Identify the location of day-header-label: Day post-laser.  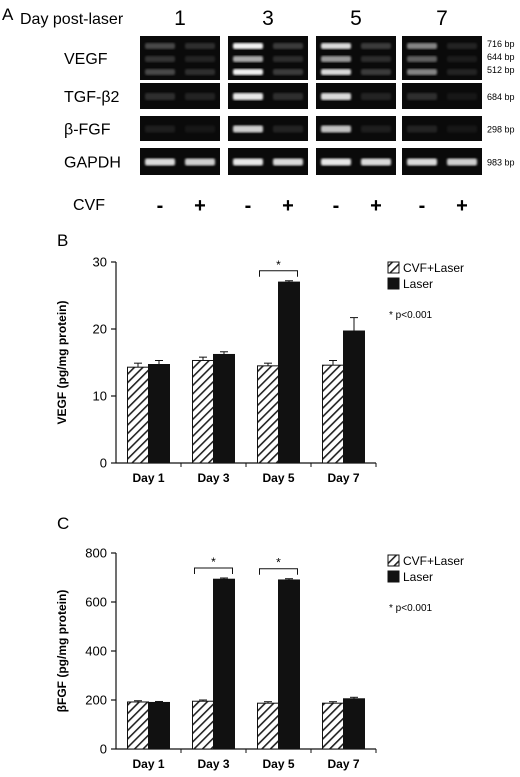
(72, 19).